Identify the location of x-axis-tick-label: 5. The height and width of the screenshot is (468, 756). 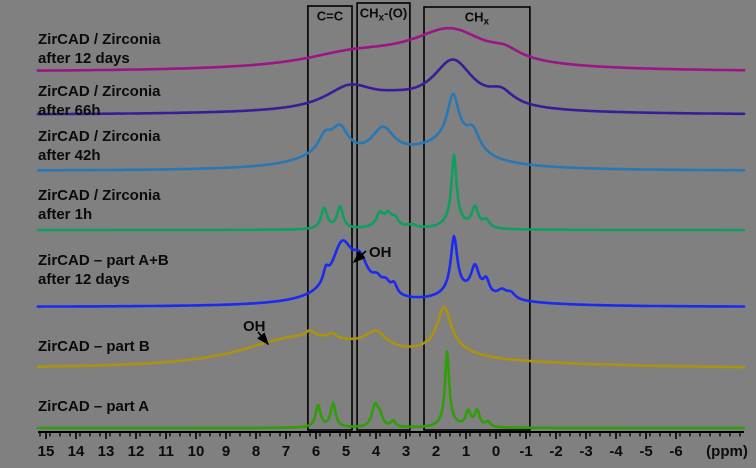
(346, 451).